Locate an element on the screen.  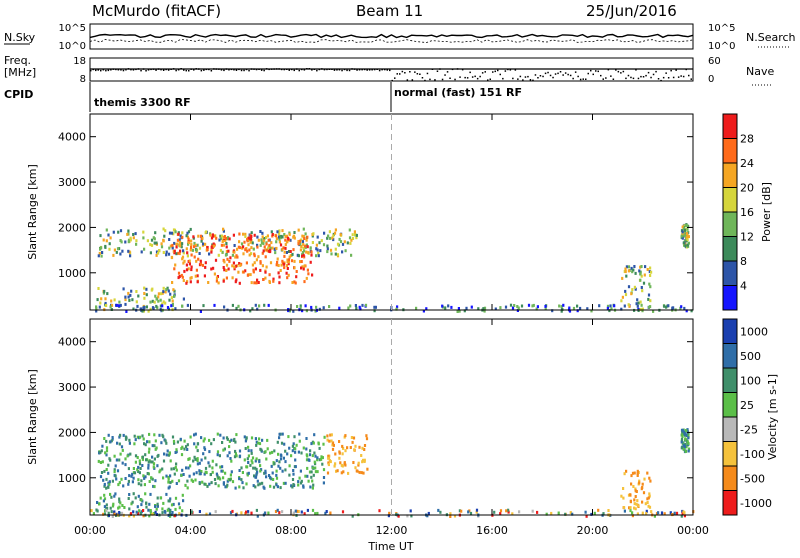
colorbar-tick-label: 4 is located at coordinates (743, 286).